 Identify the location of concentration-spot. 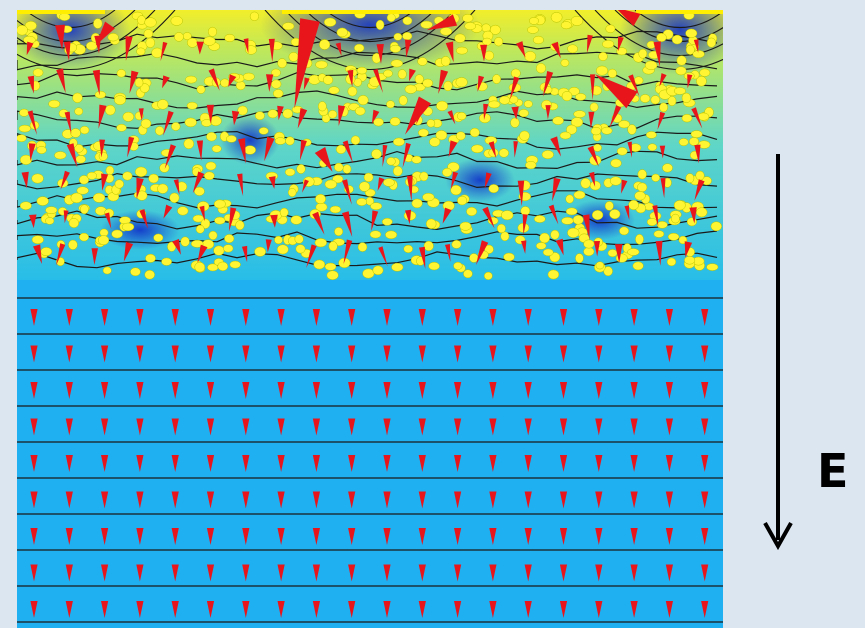
(671, 42).